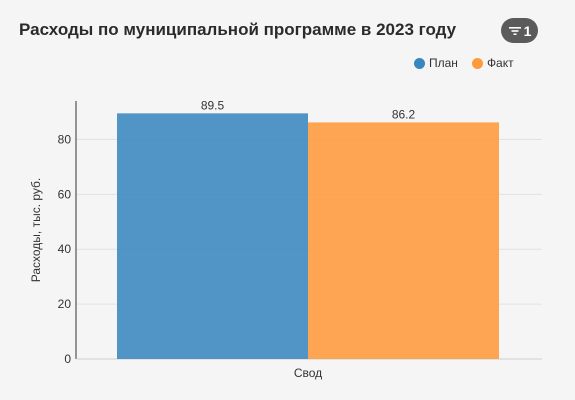 This screenshot has height=400, width=575. Describe the element at coordinates (419, 63) in the screenshot. I see `legend-swatch-plan` at that location.